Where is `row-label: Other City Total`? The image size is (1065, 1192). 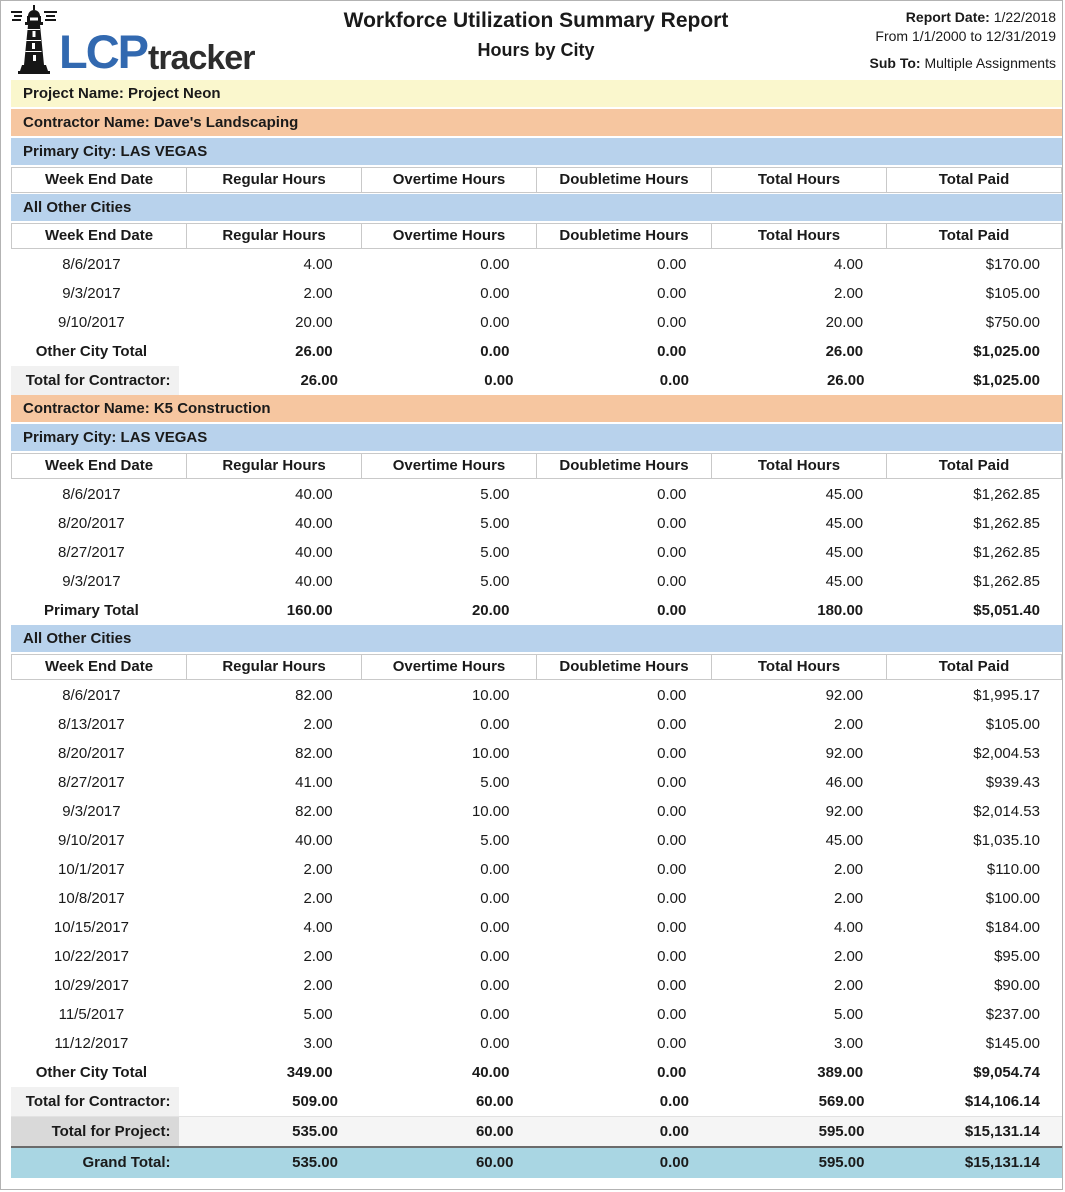 row-label: Other City Total is located at coordinates (91, 1072).